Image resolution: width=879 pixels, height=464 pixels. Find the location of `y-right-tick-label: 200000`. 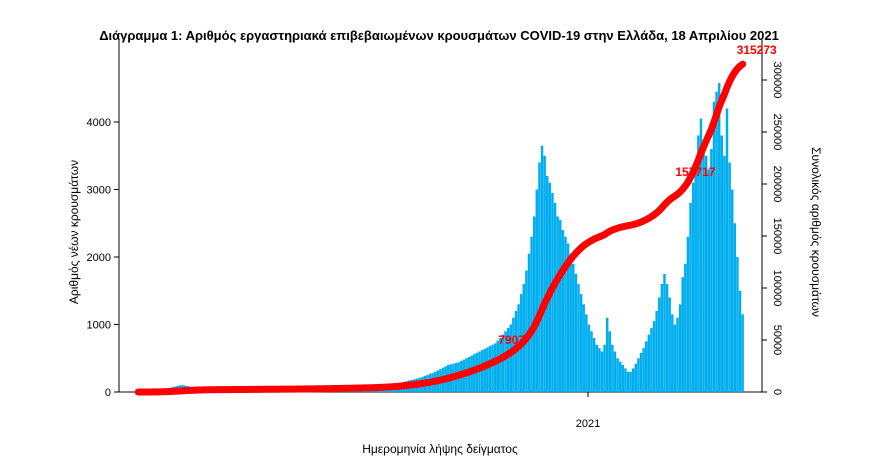

y-right-tick-label: 200000 is located at coordinates (777, 184).